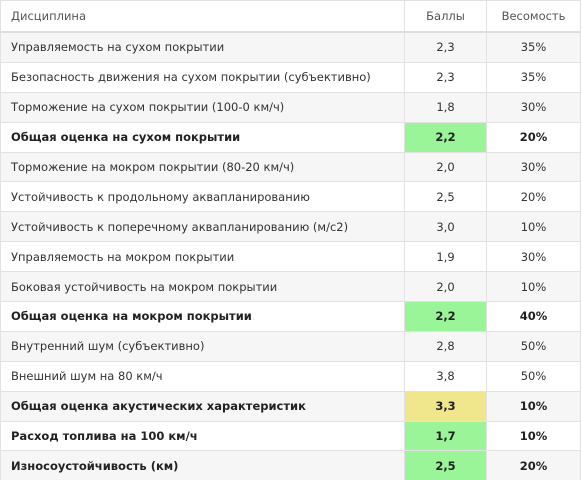 Image resolution: width=582 pixels, height=480 pixels. What do you see at coordinates (202, 376) in the screenshot?
I see `discipline-cell: Внешний шум на 80 км/ч` at bounding box center [202, 376].